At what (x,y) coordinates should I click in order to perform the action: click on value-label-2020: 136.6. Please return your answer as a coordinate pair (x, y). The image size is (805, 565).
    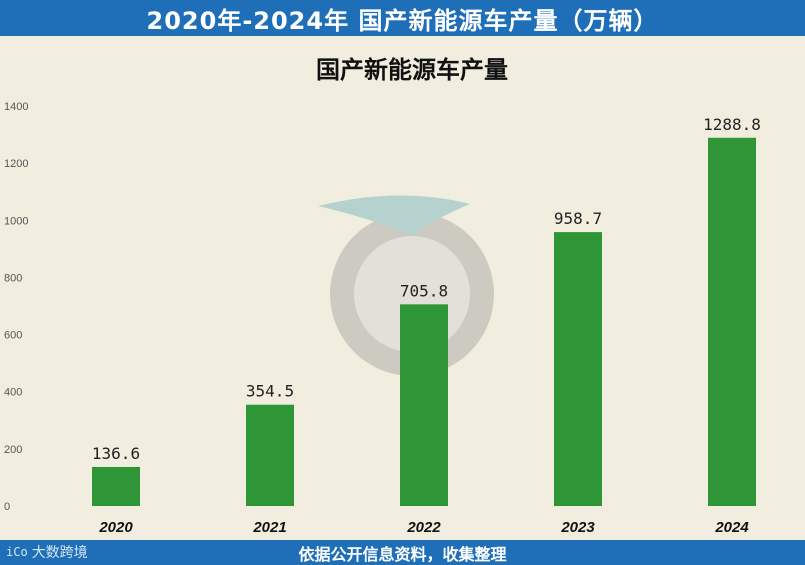
    Looking at the image, I should click on (116, 453).